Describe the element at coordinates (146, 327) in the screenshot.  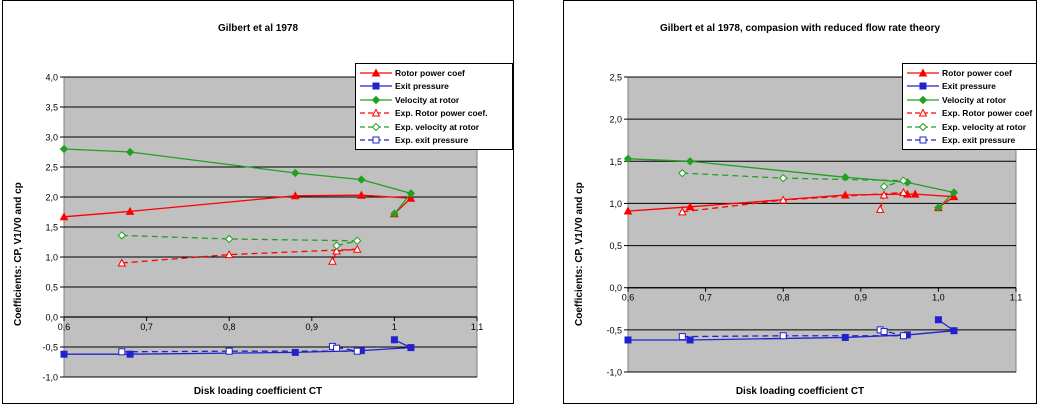
I see `x-tick-label: 0,7` at that location.